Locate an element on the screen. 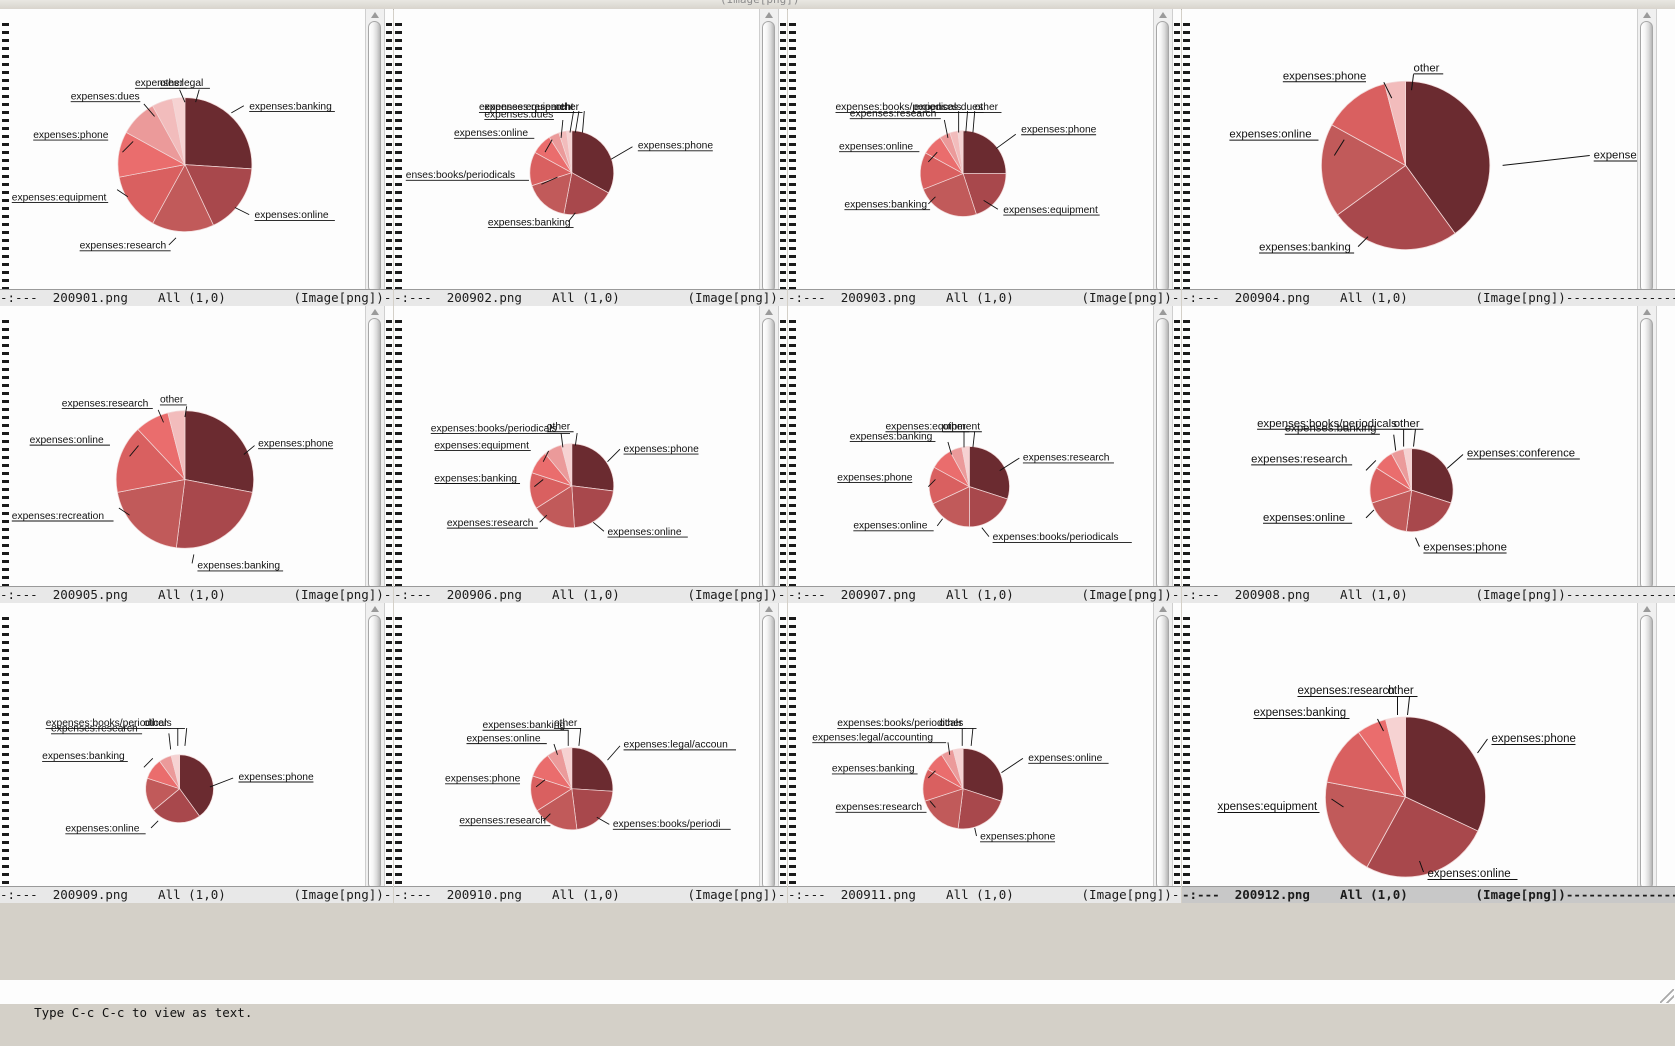 This screenshot has height=1046, width=1675. pie-slice-label: expenses:legal/accoun is located at coordinates (676, 745).